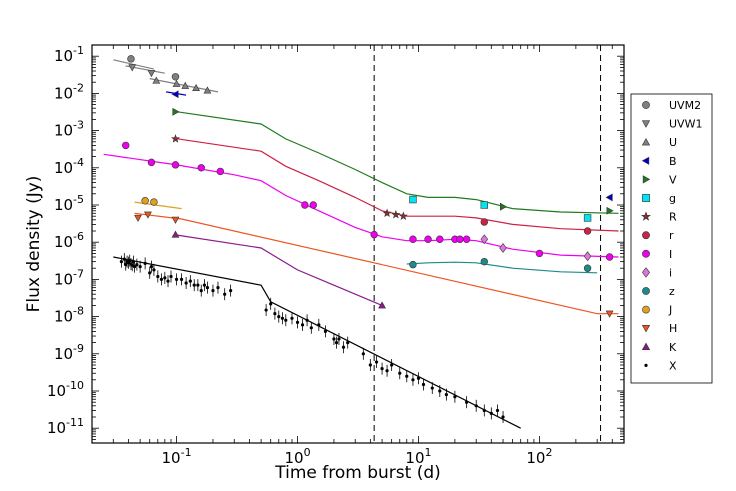 This screenshot has width=736, height=491. What do you see at coordinates (685, 124) in the screenshot?
I see `legend-label-uvw1: UVW1` at bounding box center [685, 124].